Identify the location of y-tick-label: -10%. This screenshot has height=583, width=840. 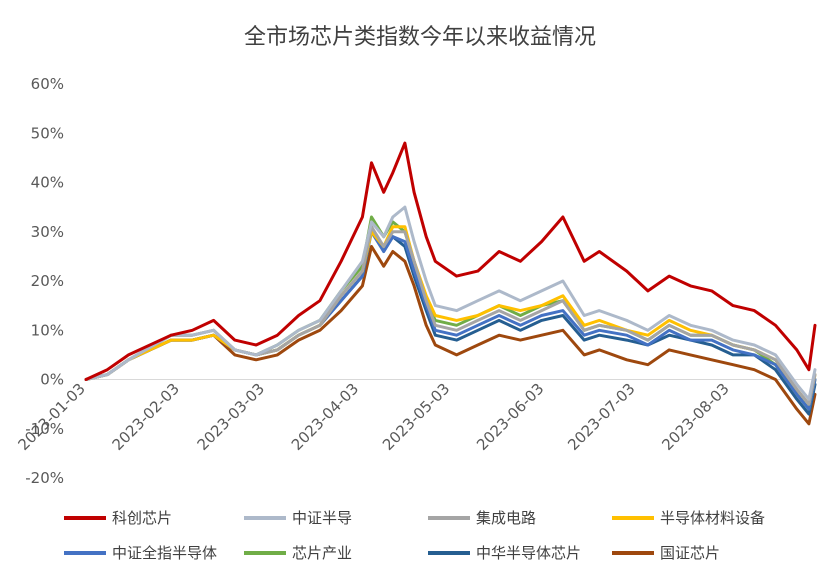
(44, 429).